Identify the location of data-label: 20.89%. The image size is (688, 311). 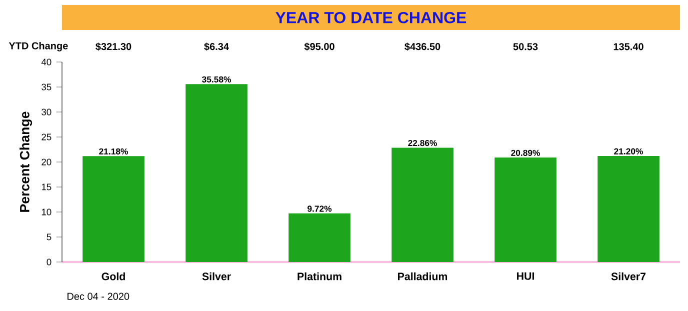
(525, 153).